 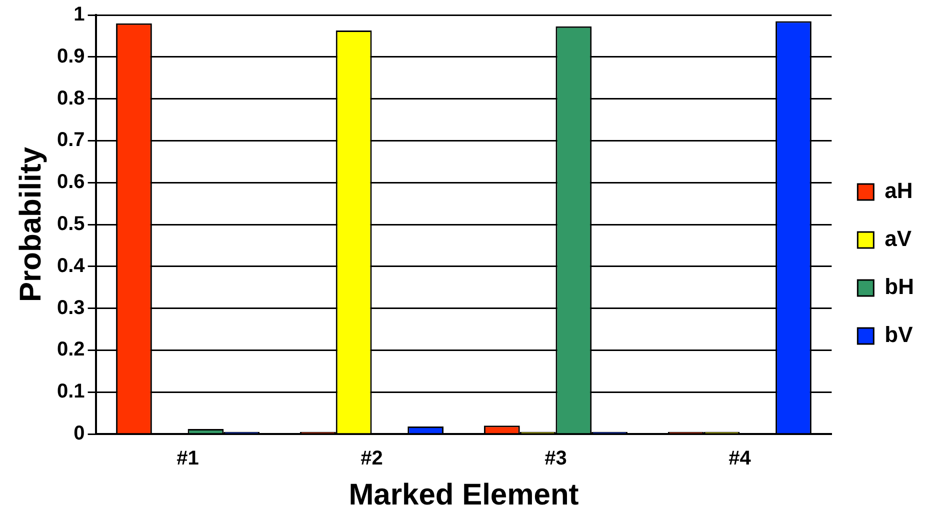 What do you see at coordinates (79, 15) in the screenshot?
I see `y-tick-label: 1` at bounding box center [79, 15].